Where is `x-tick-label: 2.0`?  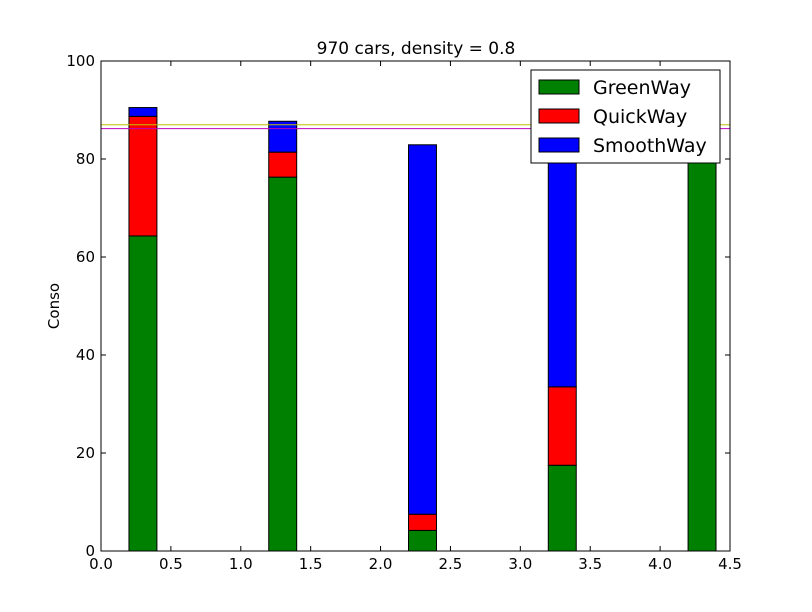 x-tick-label: 2.0 is located at coordinates (381, 564).